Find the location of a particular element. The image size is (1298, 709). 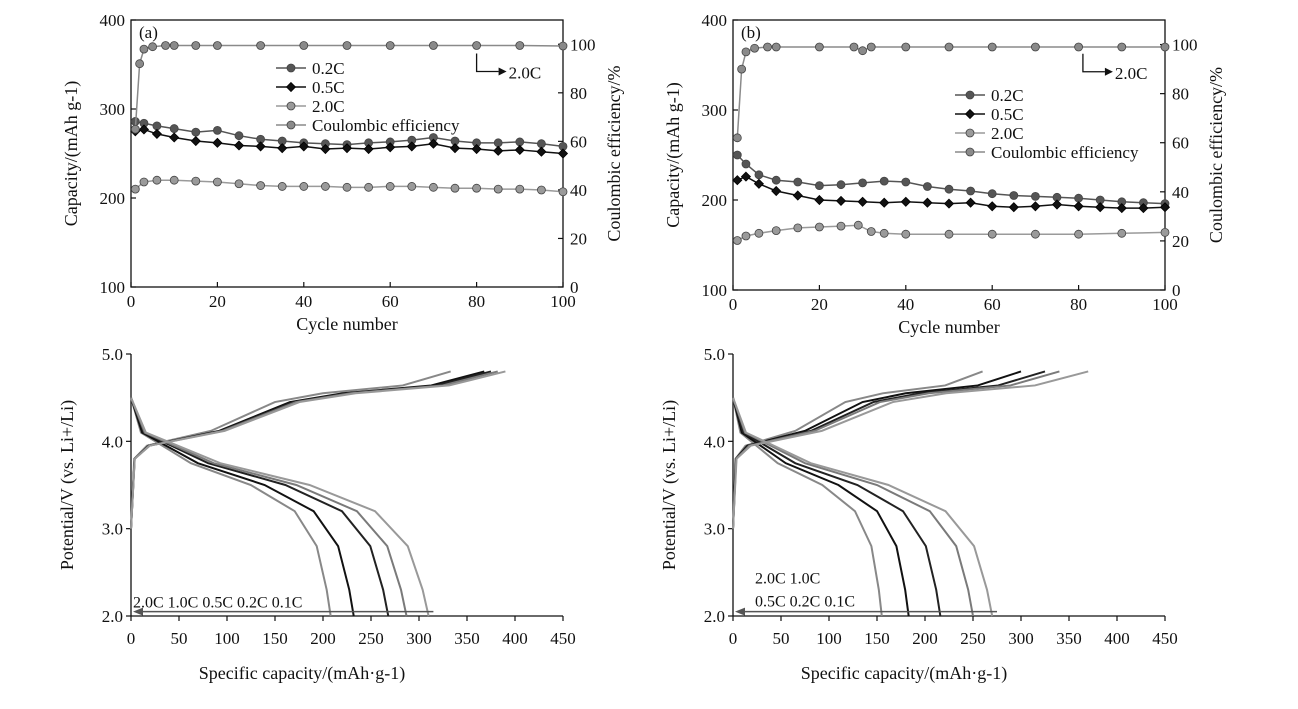

x-tick-label: 150 is located at coordinates (877, 638).